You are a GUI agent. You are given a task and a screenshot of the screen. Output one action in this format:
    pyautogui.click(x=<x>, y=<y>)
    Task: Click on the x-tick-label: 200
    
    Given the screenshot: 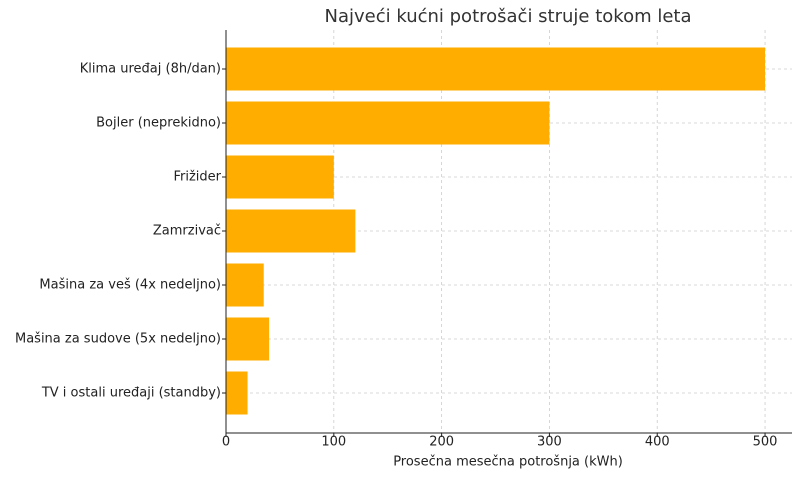 What is the action you would take?
    pyautogui.click(x=441, y=442)
    